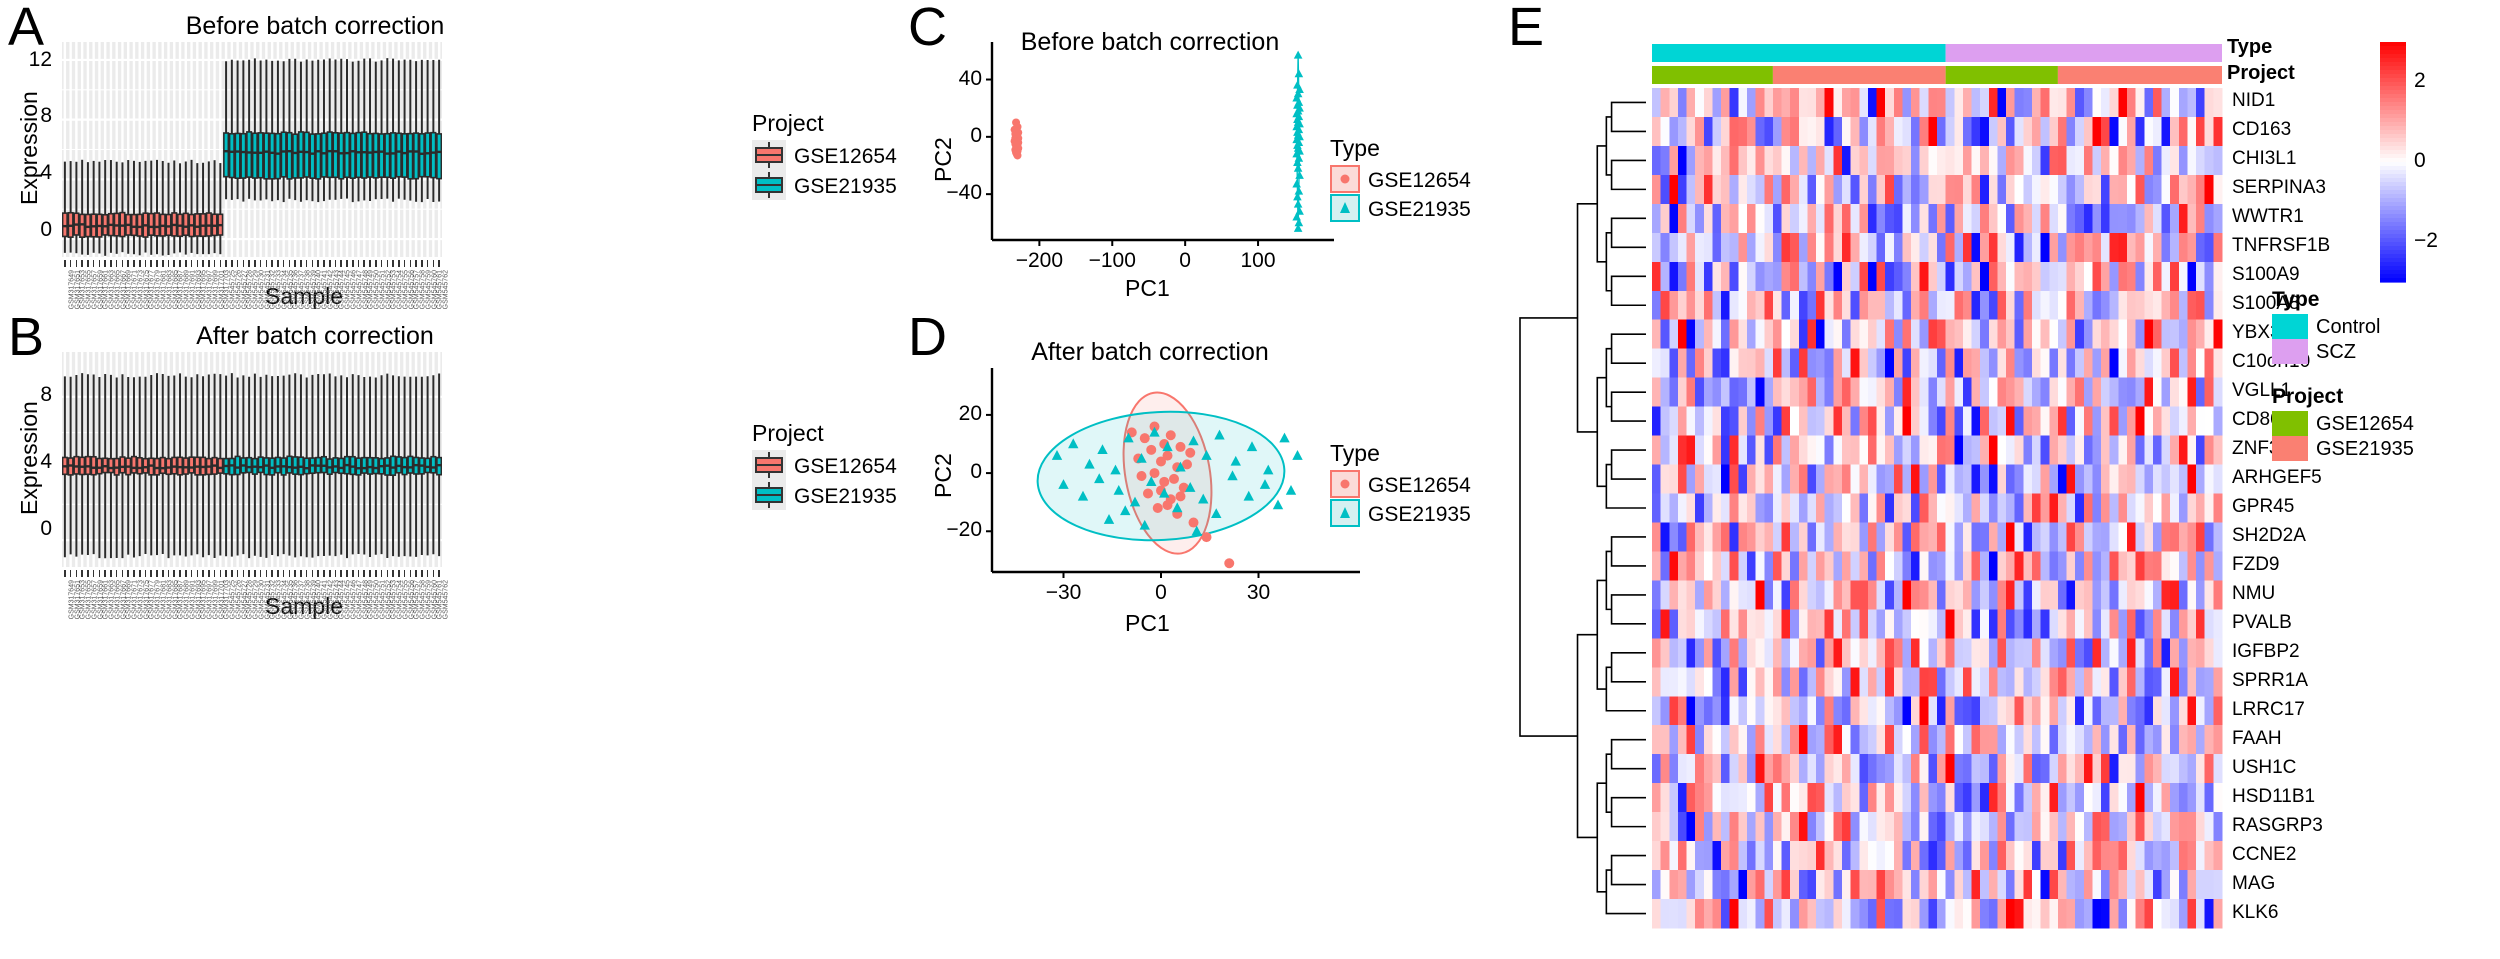  Describe the element at coordinates (2277, 478) in the screenshot. I see `gene-label: ARHGEF5` at that location.